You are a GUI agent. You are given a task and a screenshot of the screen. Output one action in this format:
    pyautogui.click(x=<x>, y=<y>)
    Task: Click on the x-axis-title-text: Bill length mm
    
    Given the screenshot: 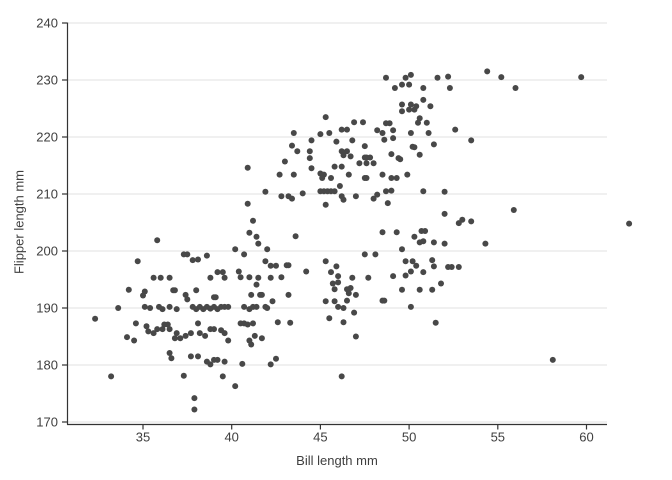 What is the action you would take?
    pyautogui.click(x=337, y=460)
    